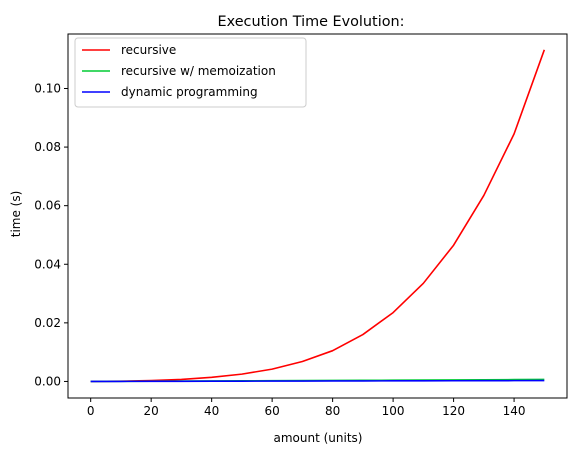 Image resolution: width=576 pixels, height=459 pixels. What do you see at coordinates (317, 381) in the screenshot?
I see `series-line-dynamic-programming` at bounding box center [317, 381].